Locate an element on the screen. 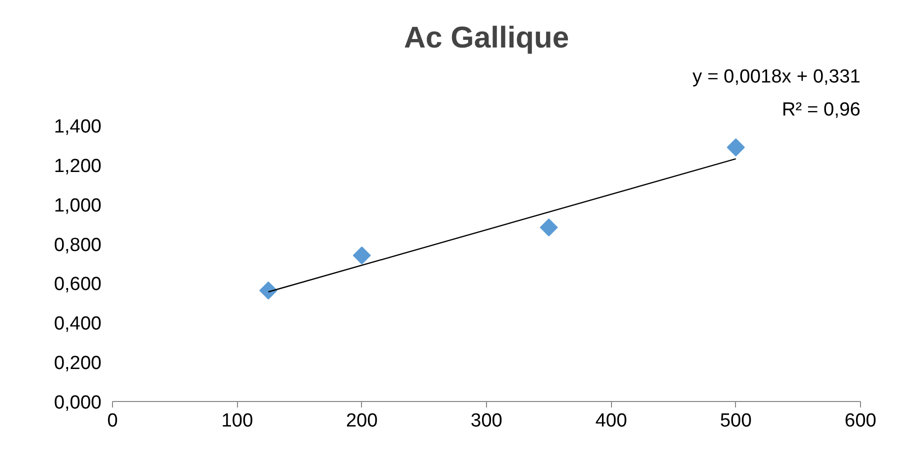  y-tick-label: 0,800 is located at coordinates (78, 245).